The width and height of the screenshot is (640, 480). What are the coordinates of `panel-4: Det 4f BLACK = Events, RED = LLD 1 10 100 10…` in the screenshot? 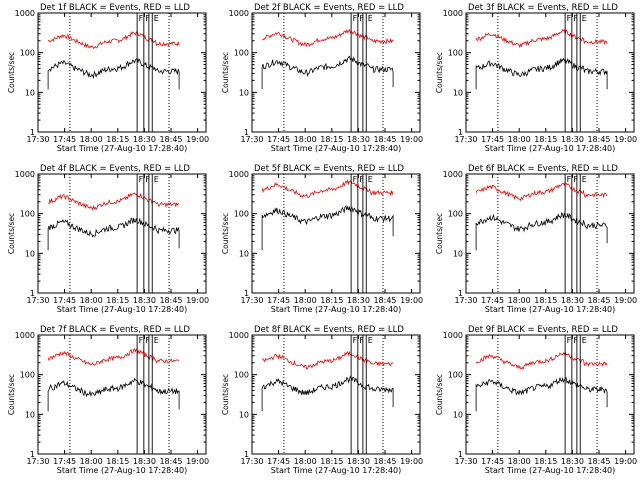 It's located at (108, 239).